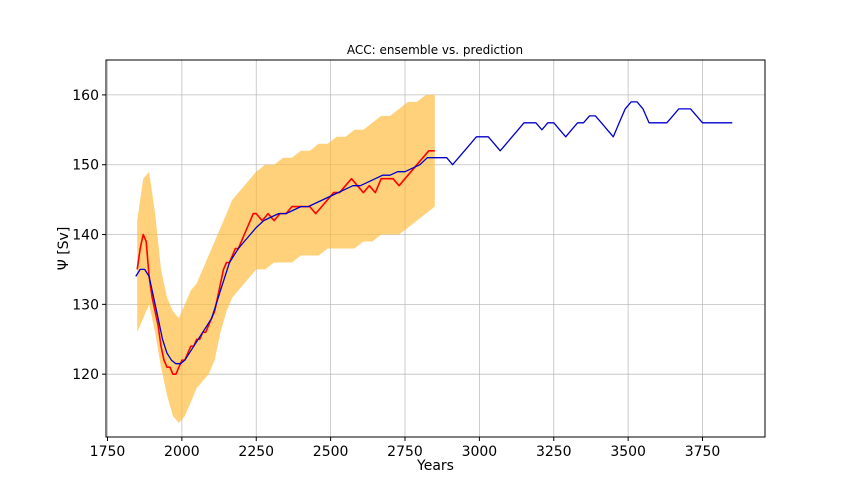 The height and width of the screenshot is (500, 850). Describe the element at coordinates (554, 452) in the screenshot. I see `x-tick-label: 3250` at that location.